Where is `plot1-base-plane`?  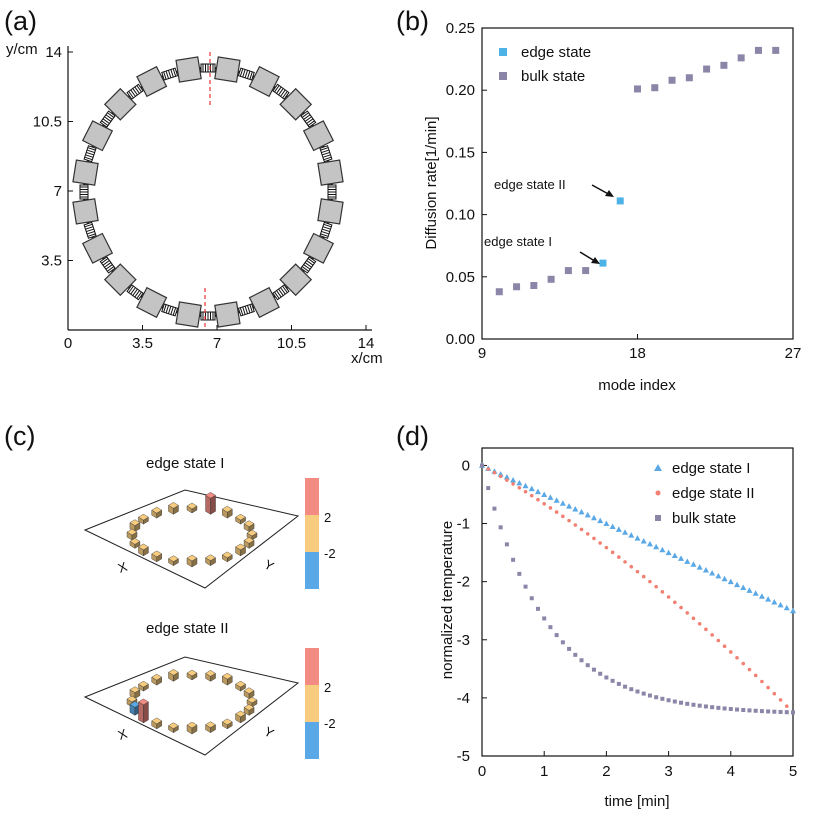
plot1-base-plane is located at coordinates (191, 539).